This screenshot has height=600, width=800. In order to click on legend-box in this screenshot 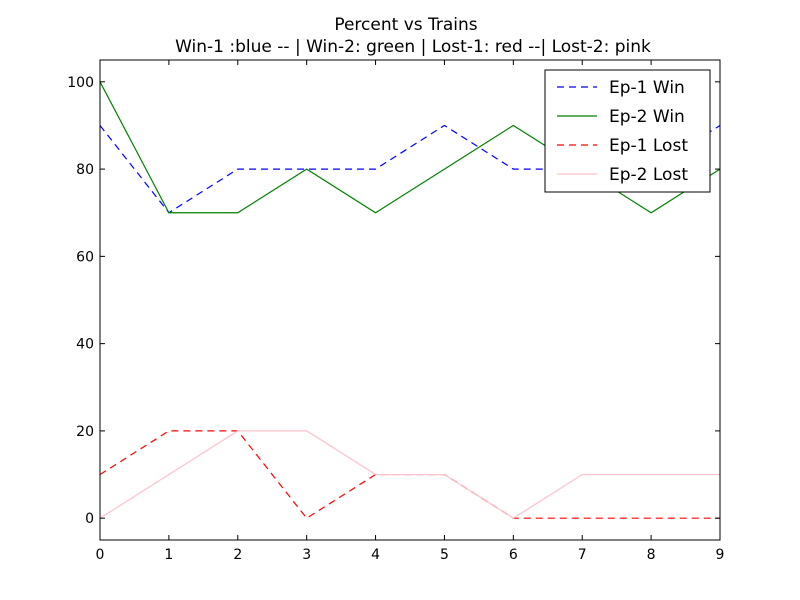, I will do `click(627, 131)`.